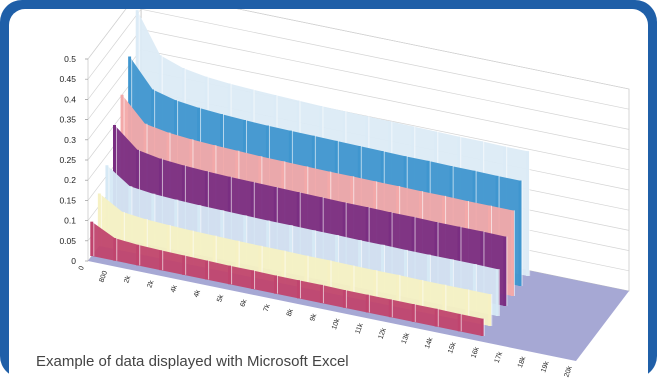 Image resolution: width=657 pixels, height=378 pixels. What do you see at coordinates (70, 99) in the screenshot?
I see `y-tick-label: 0.4` at bounding box center [70, 99].